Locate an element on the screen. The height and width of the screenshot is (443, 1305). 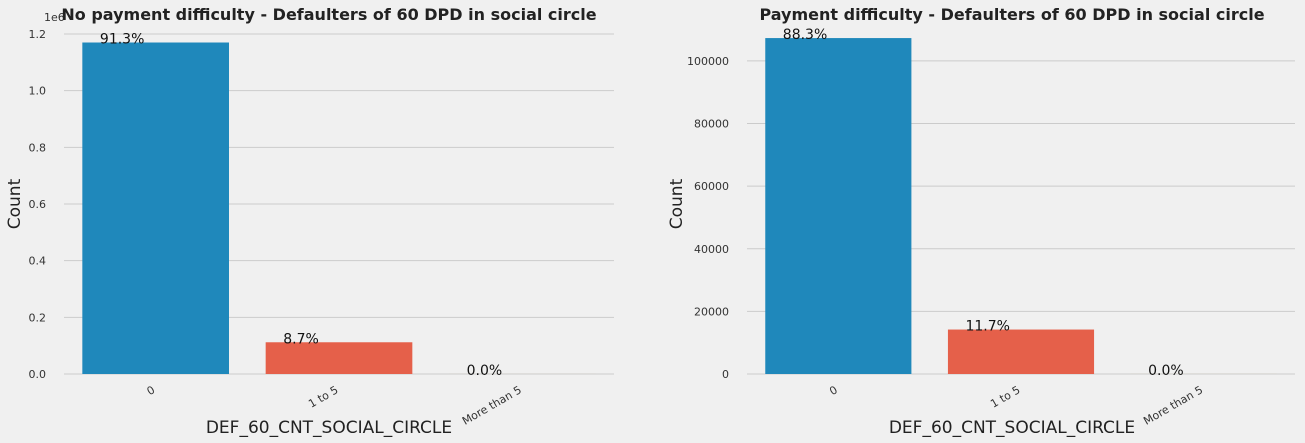
bar-value-label: 8.7% is located at coordinates (301, 339).